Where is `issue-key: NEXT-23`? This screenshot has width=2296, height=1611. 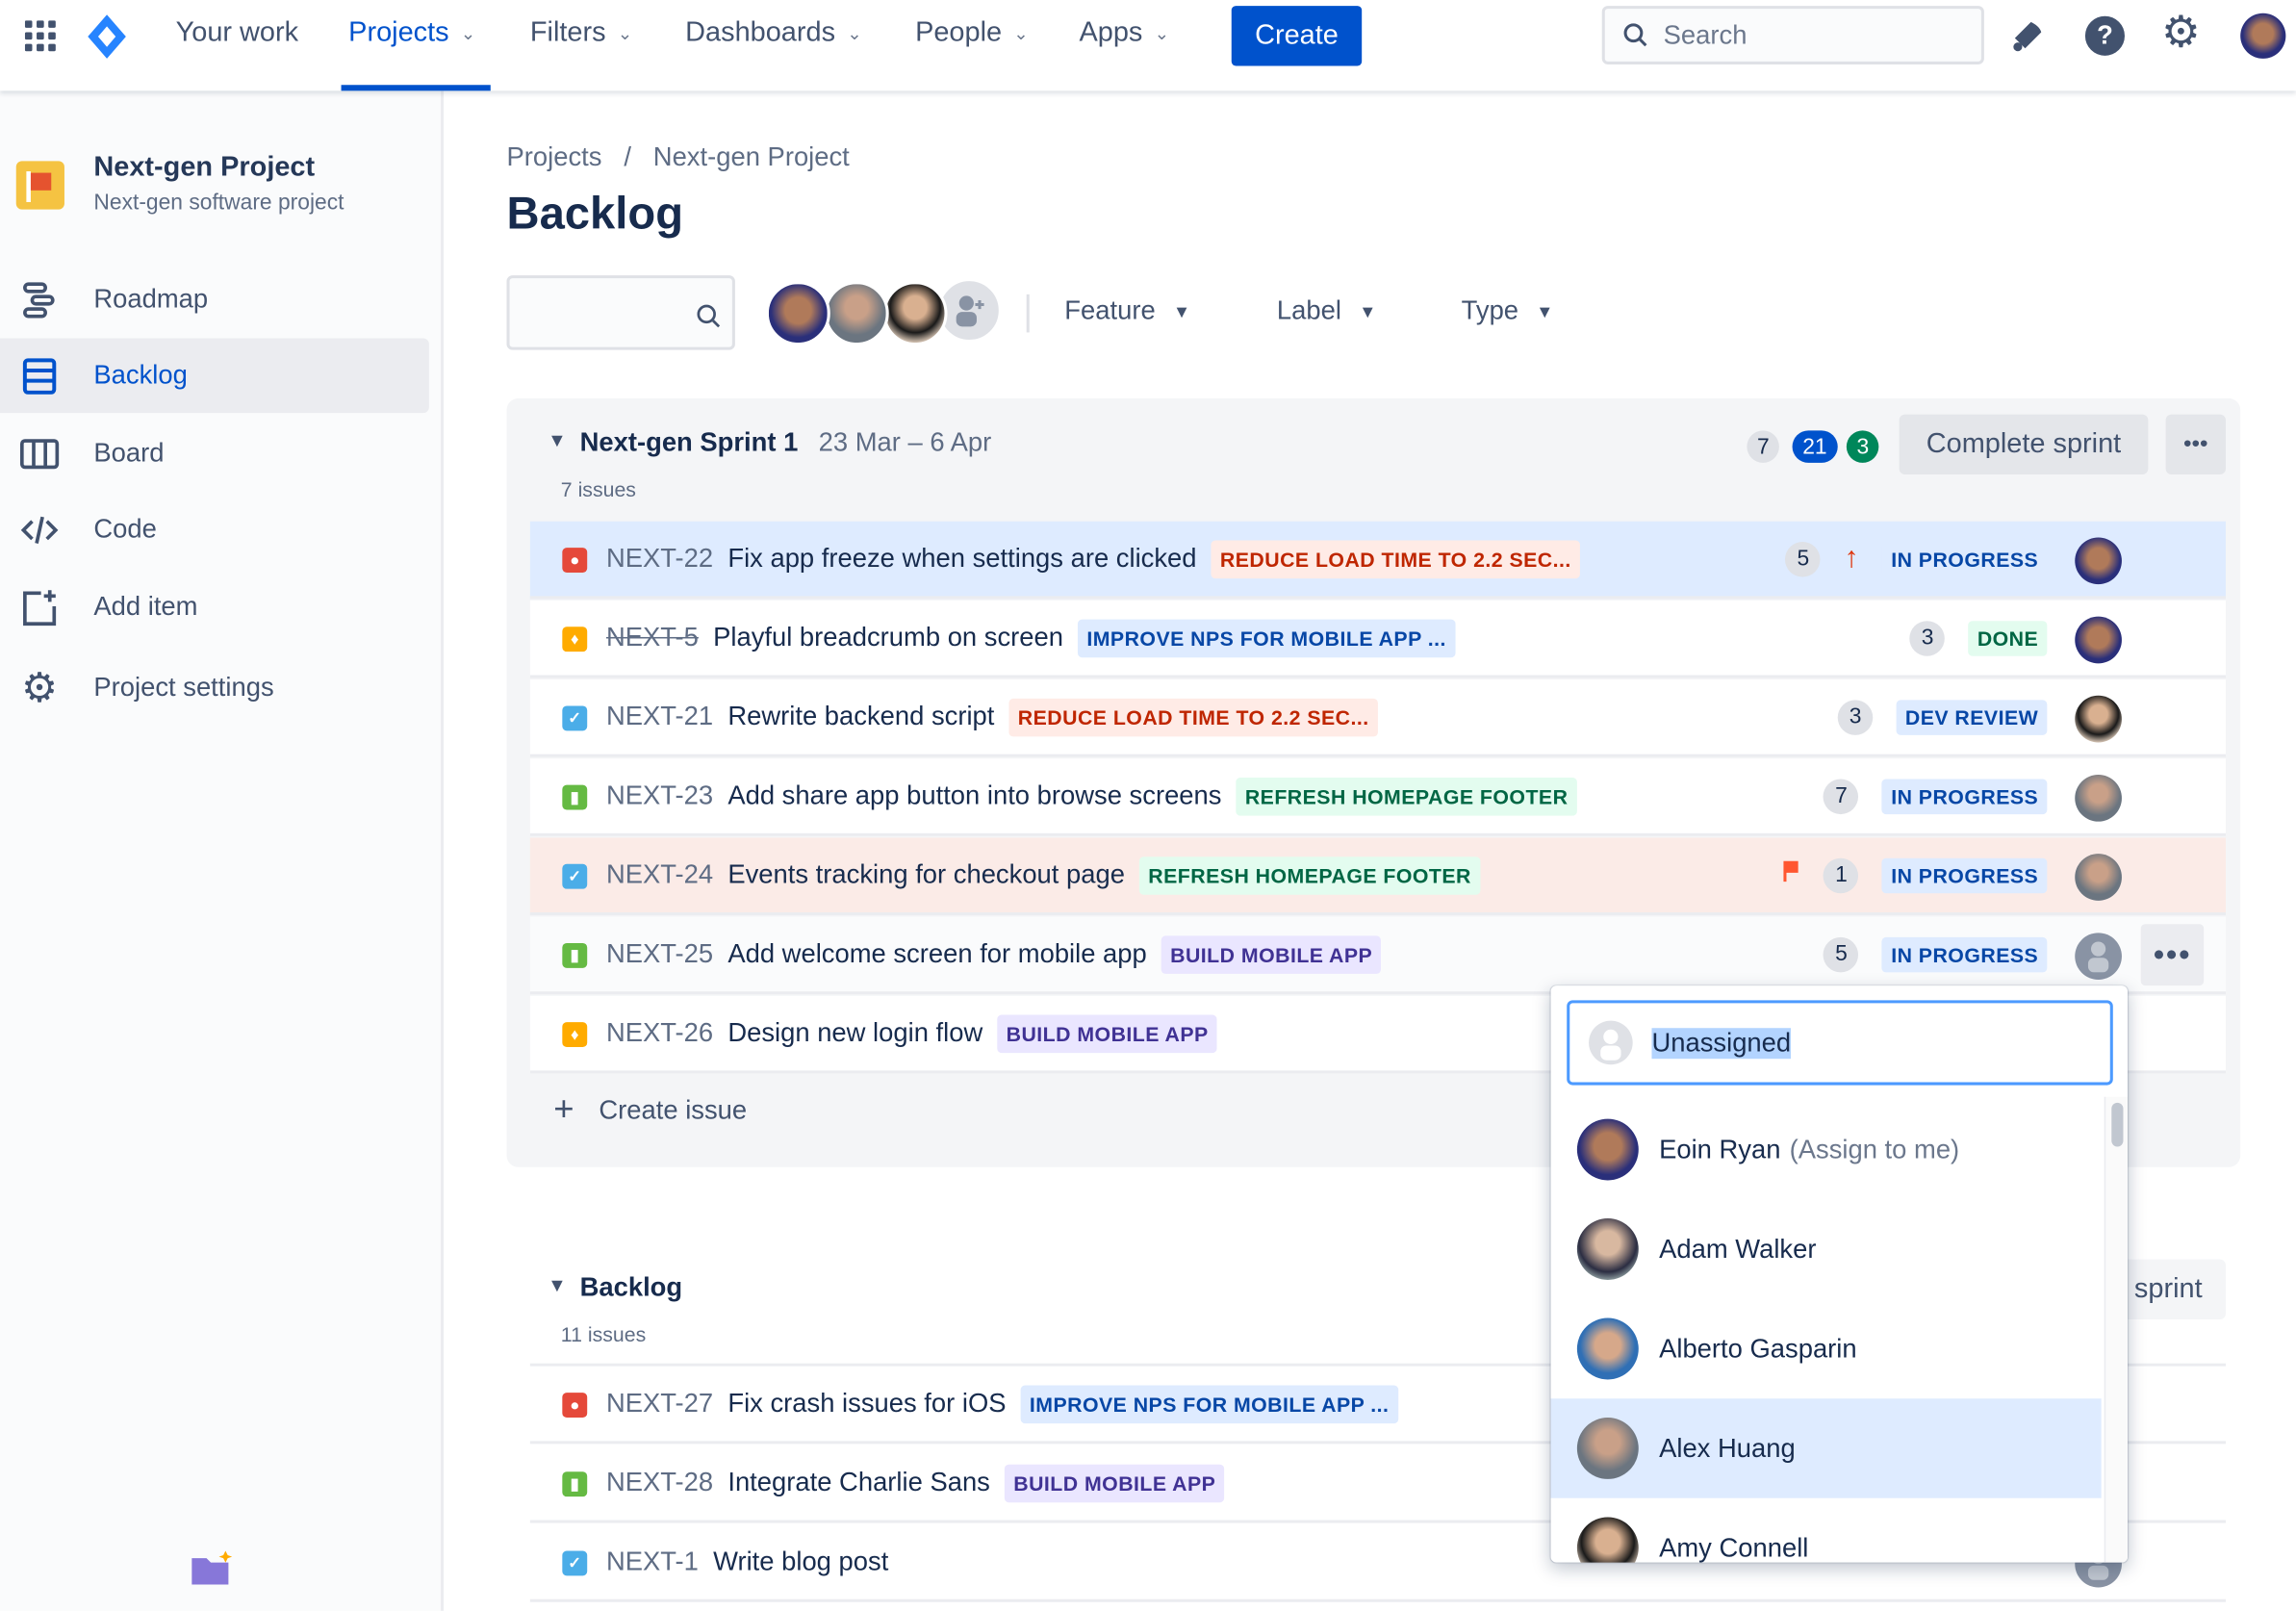
issue-key: NEXT-23 is located at coordinates (659, 795).